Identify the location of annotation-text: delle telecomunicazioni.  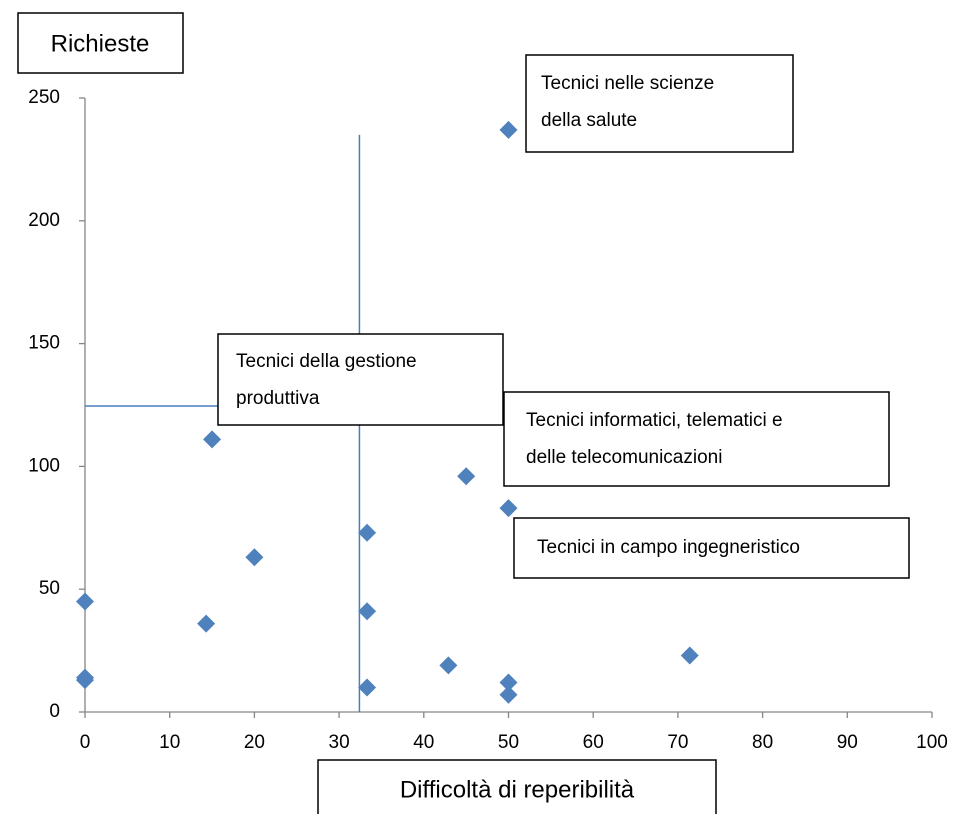
(624, 457).